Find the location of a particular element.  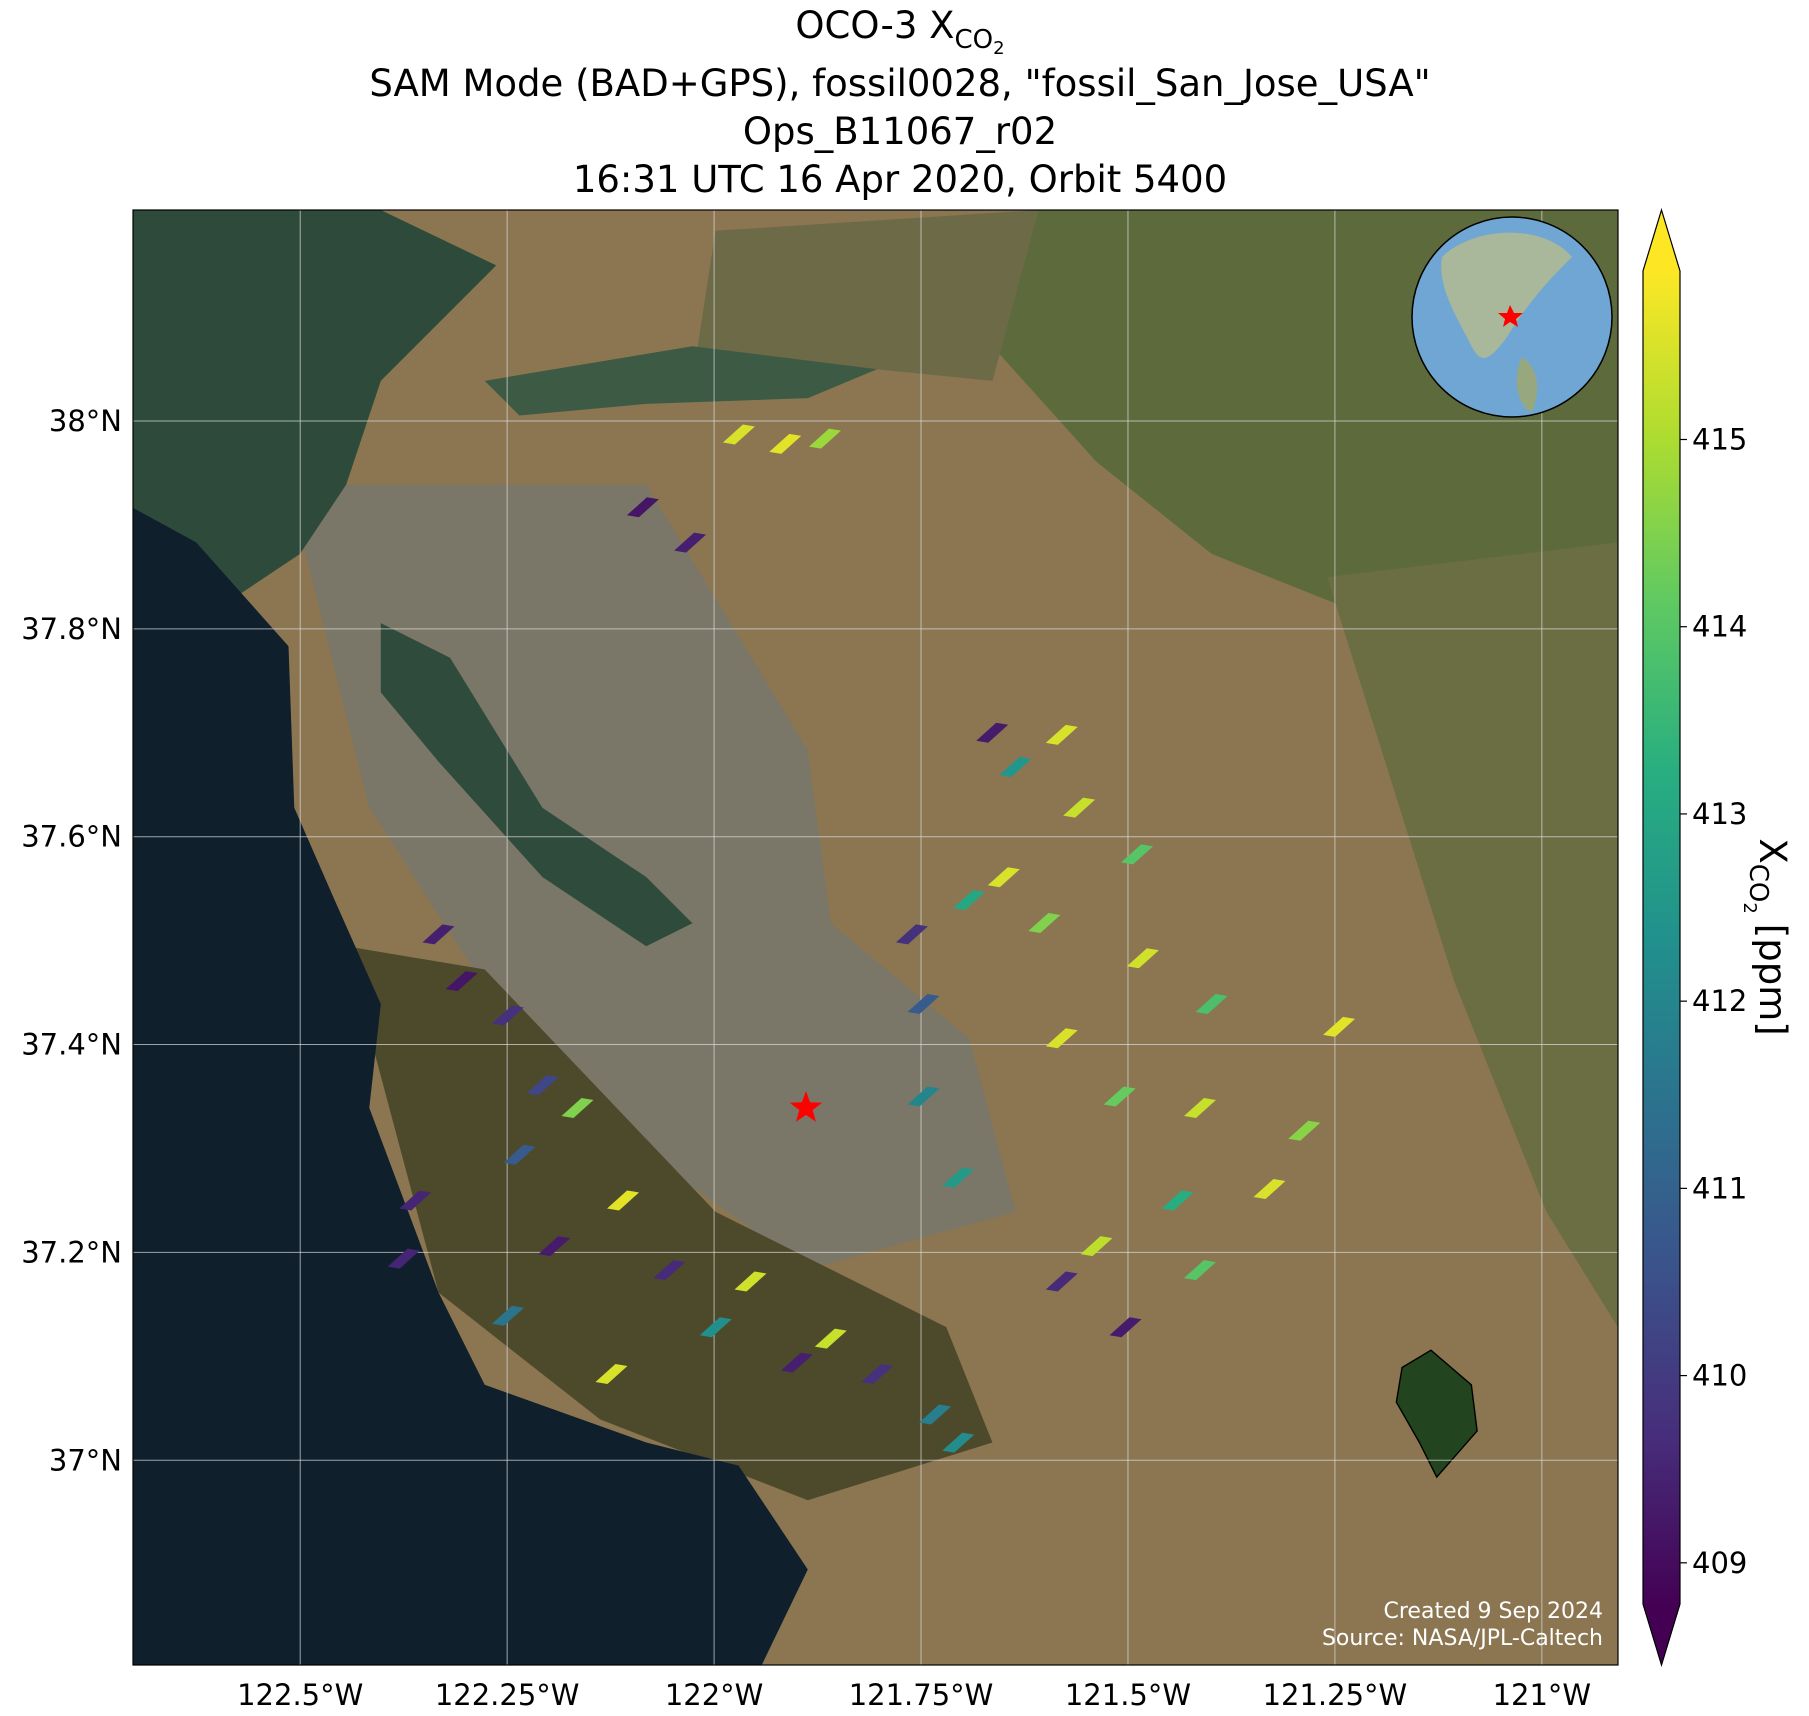

chart-title: OCO-3 XCO2 is located at coordinates (899, 31).